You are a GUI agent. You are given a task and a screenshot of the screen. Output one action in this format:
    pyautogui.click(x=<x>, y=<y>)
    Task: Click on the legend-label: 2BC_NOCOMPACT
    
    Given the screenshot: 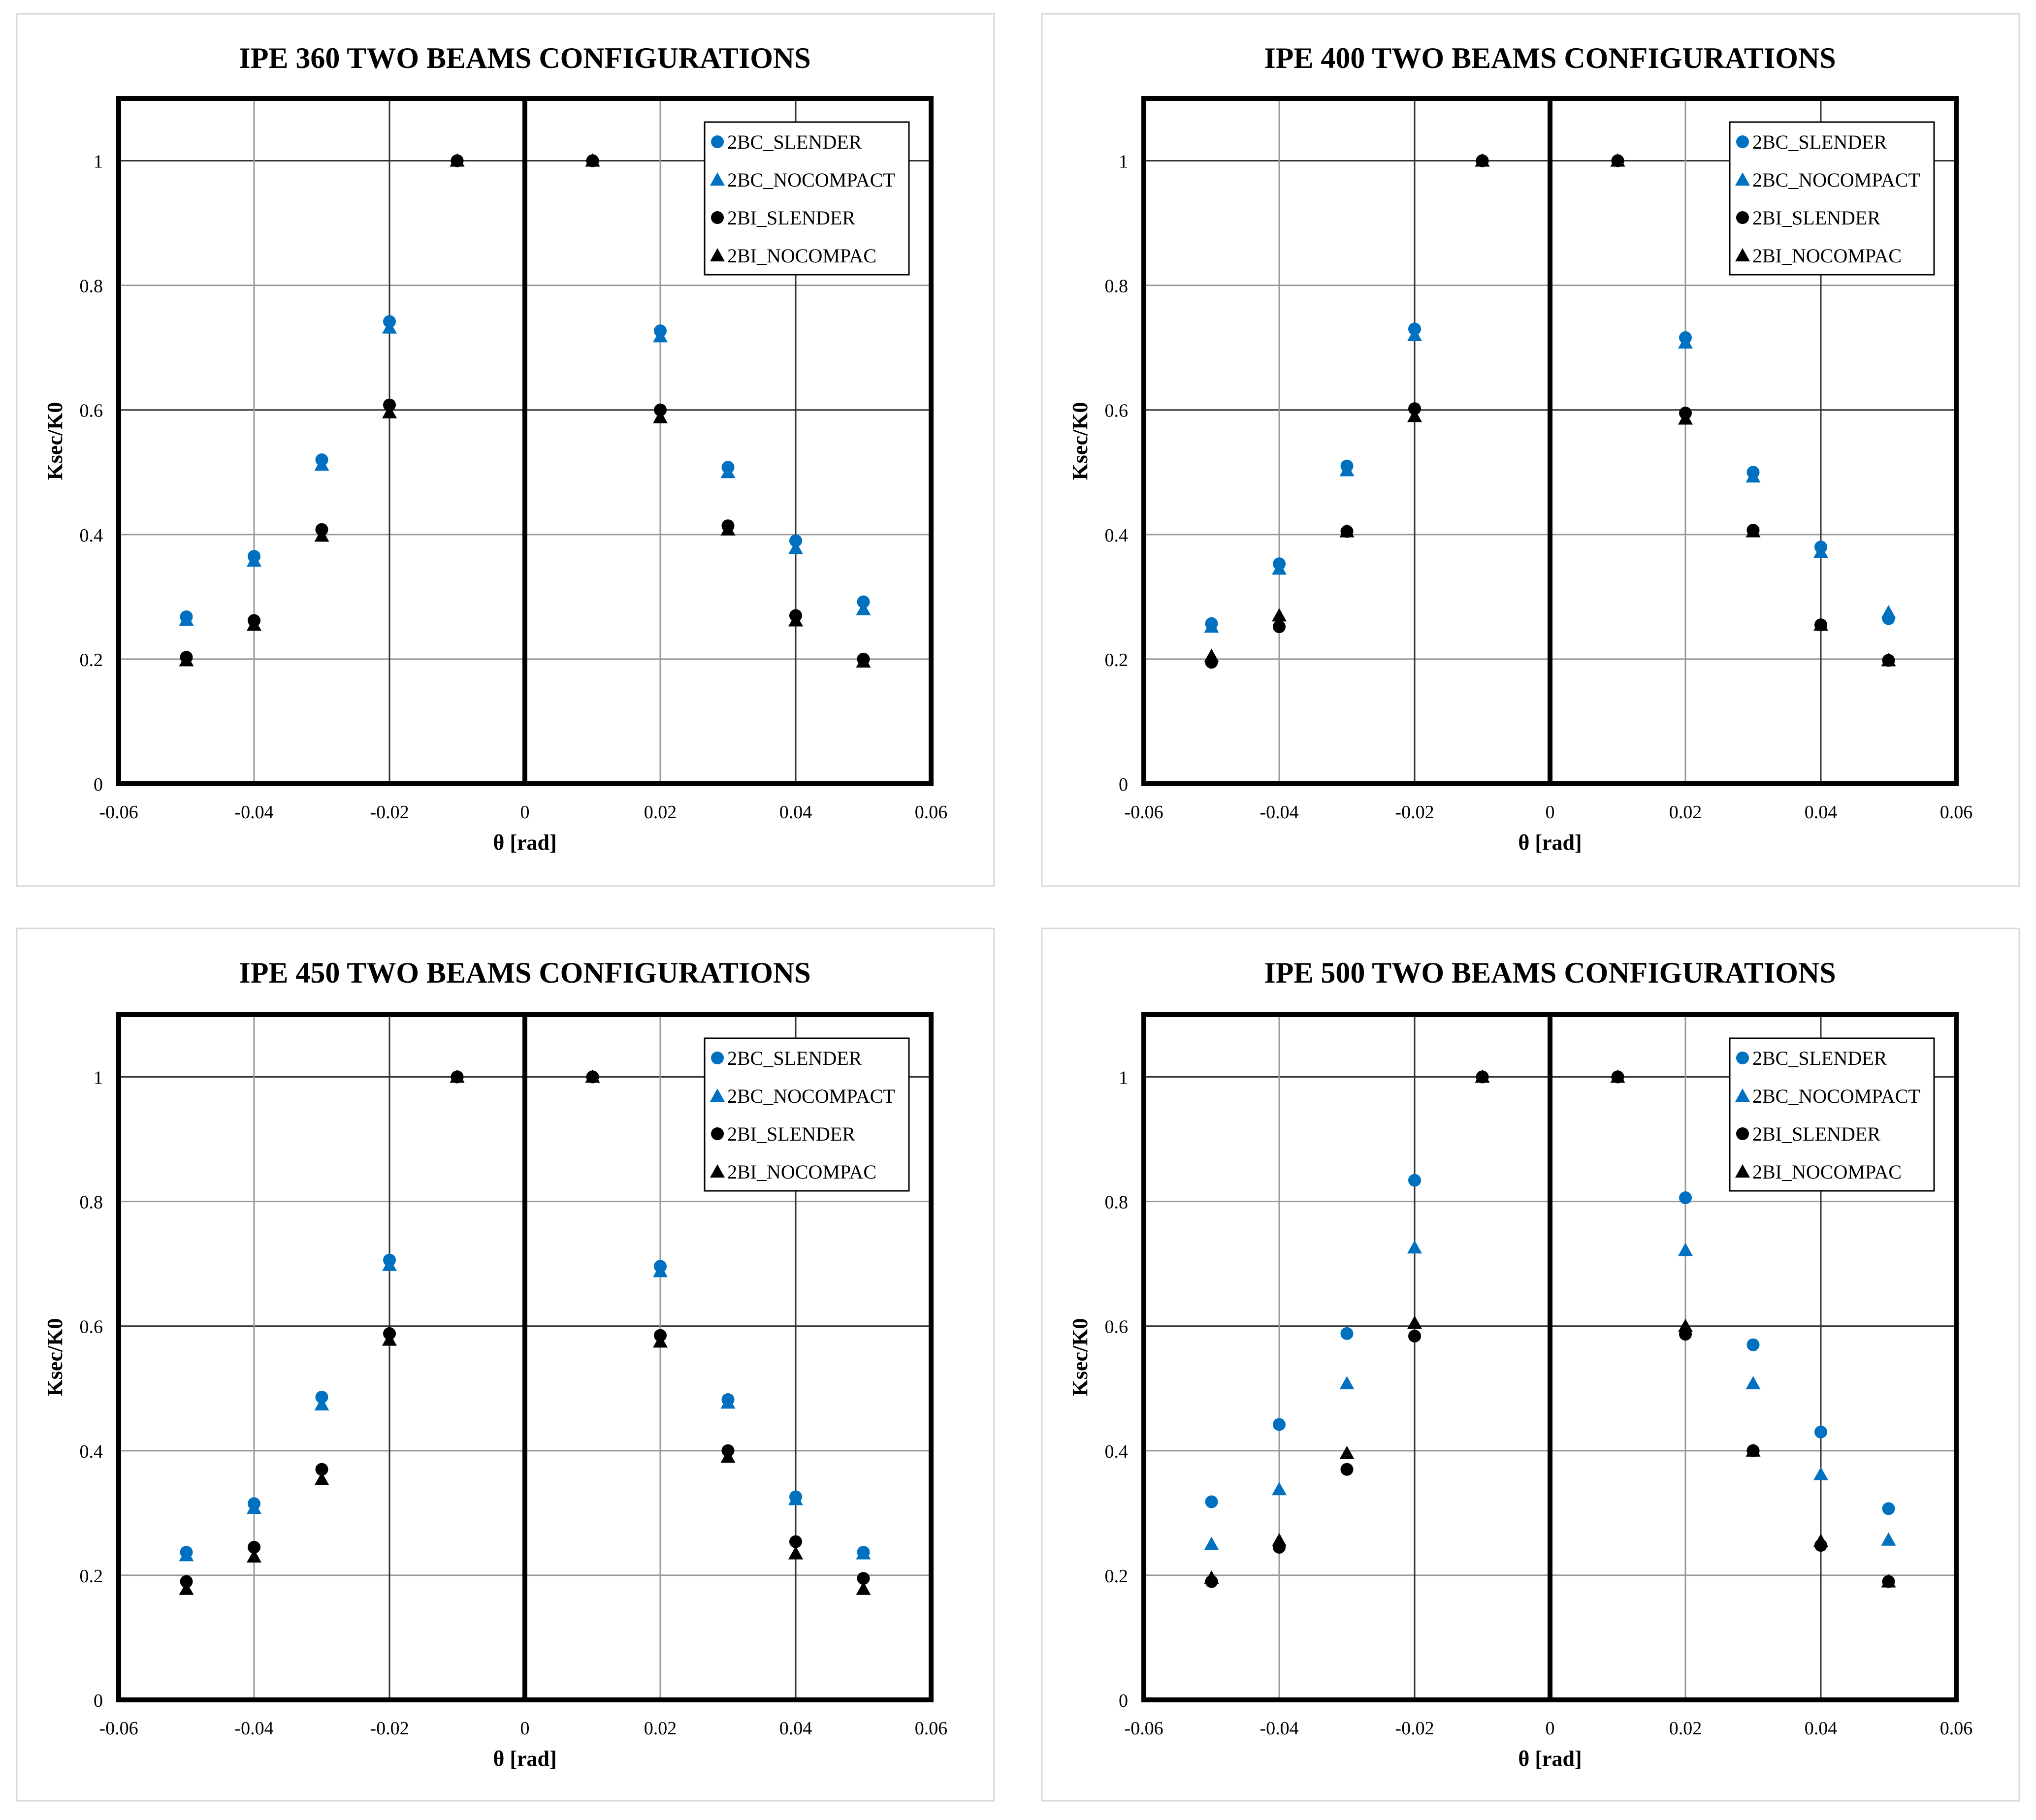 What is the action you would take?
    pyautogui.click(x=1836, y=1096)
    